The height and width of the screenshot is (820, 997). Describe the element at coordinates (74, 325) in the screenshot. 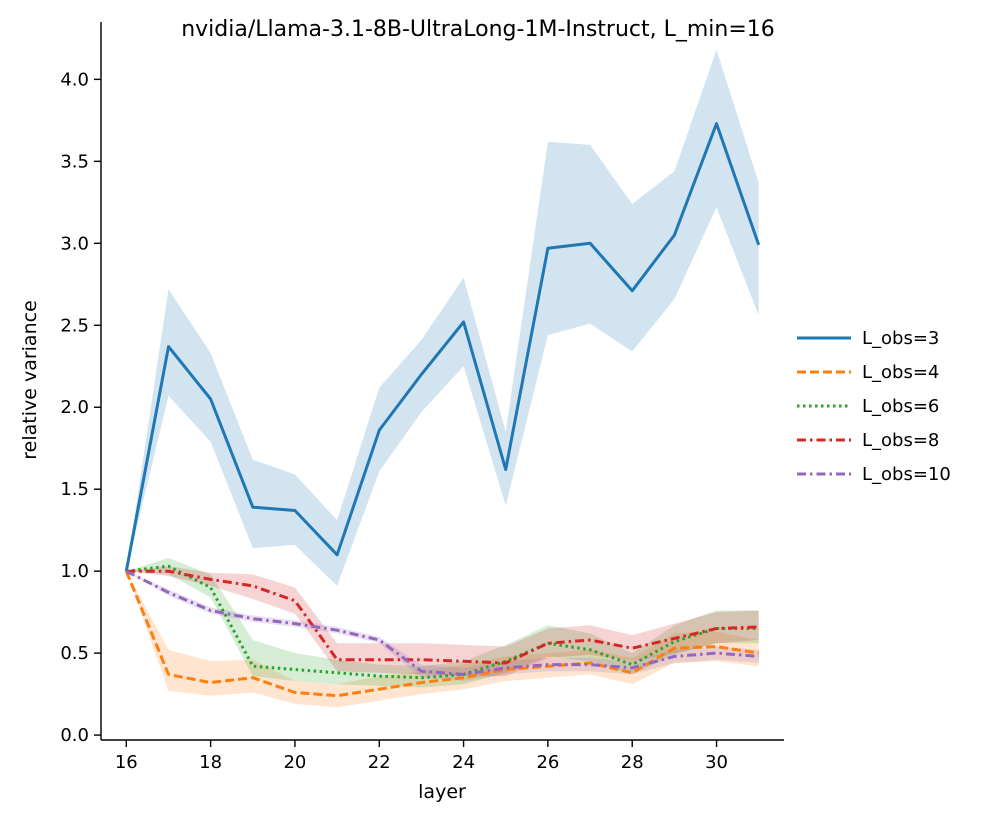

I see `y-tick-label: 2.5` at that location.